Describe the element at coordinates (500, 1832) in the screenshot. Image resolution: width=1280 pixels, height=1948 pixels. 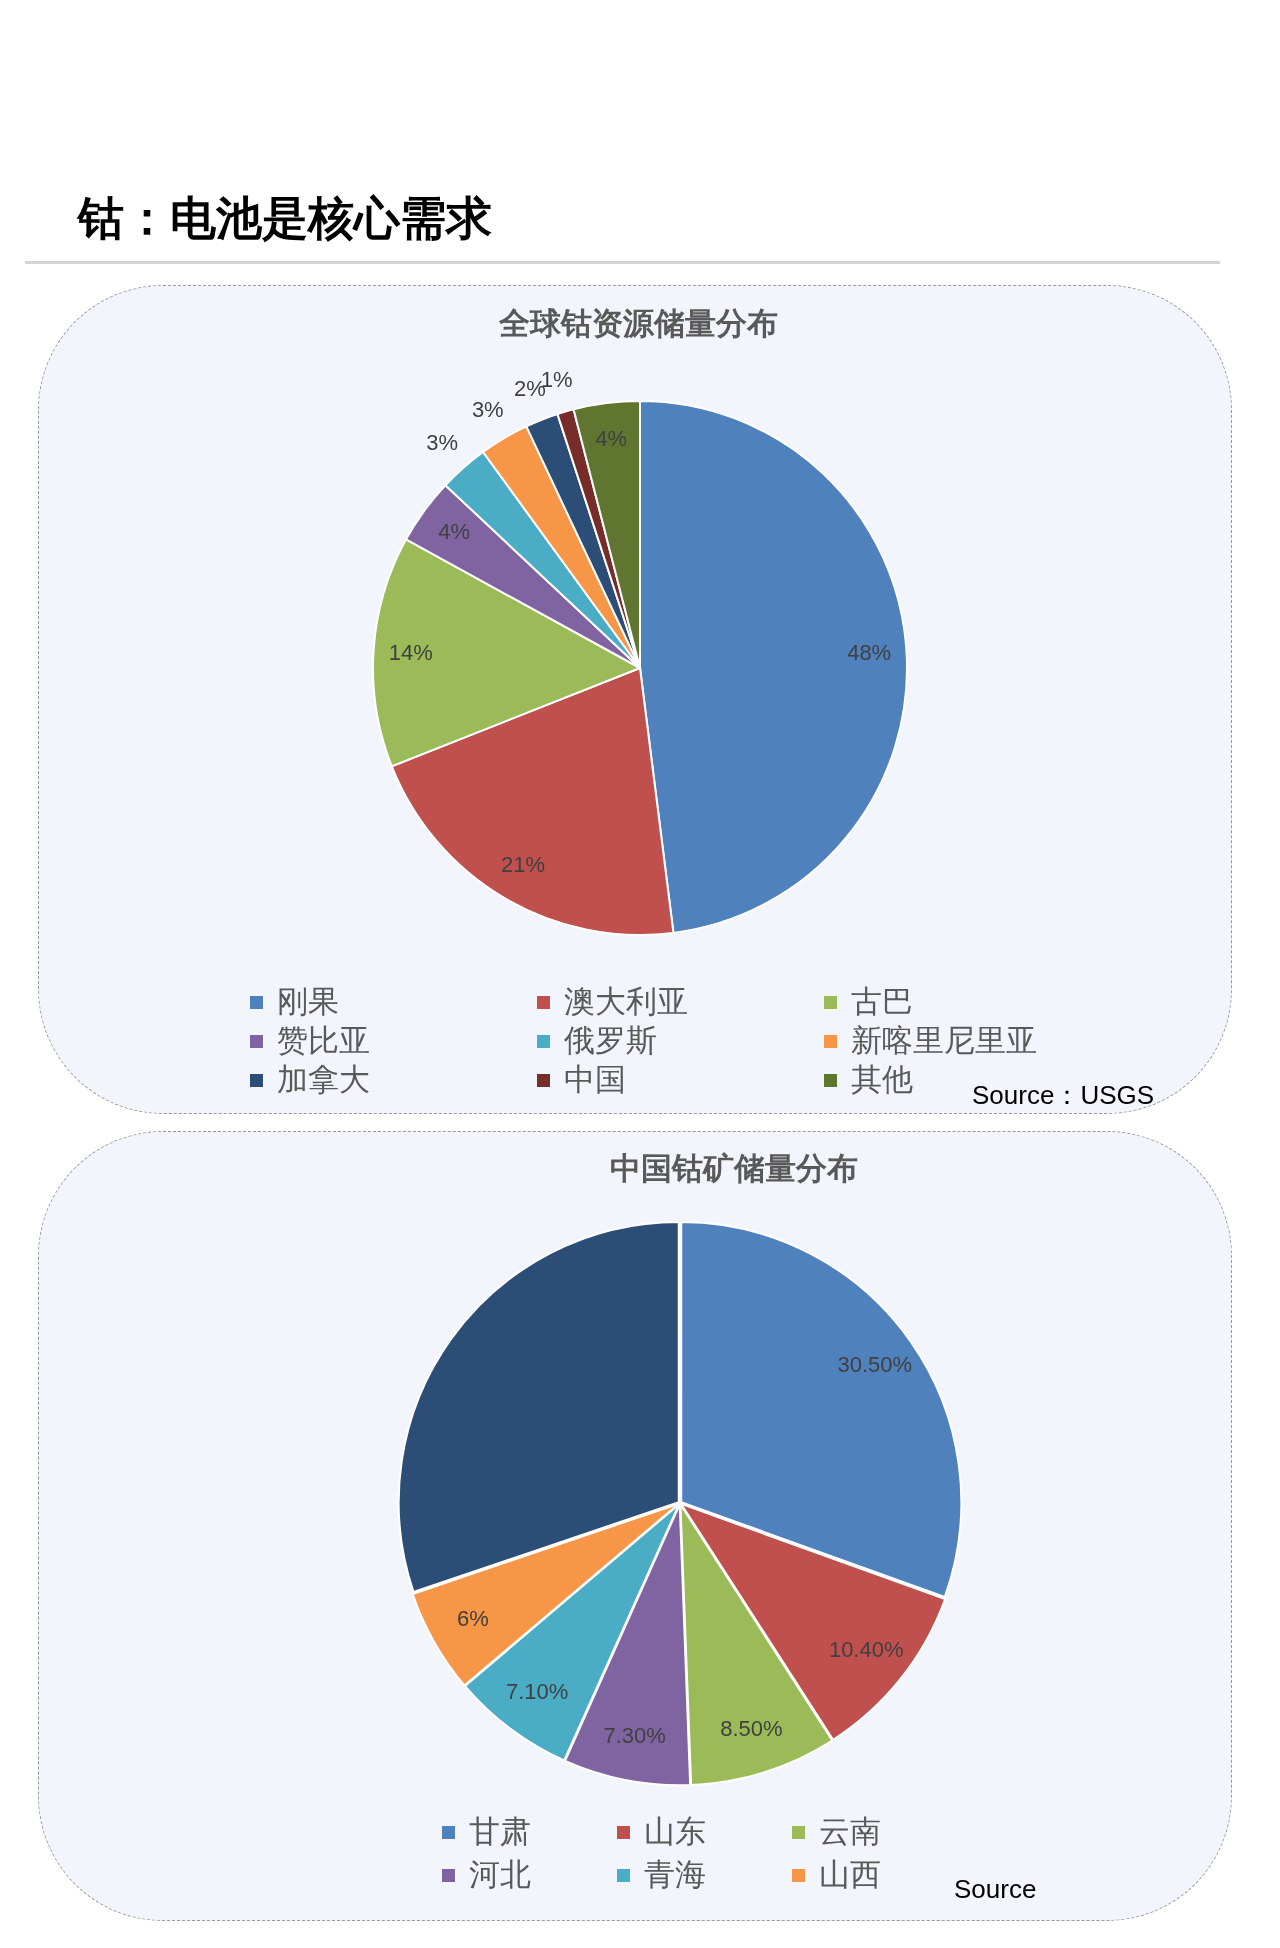
I see `legend-label: 甘肃` at that location.